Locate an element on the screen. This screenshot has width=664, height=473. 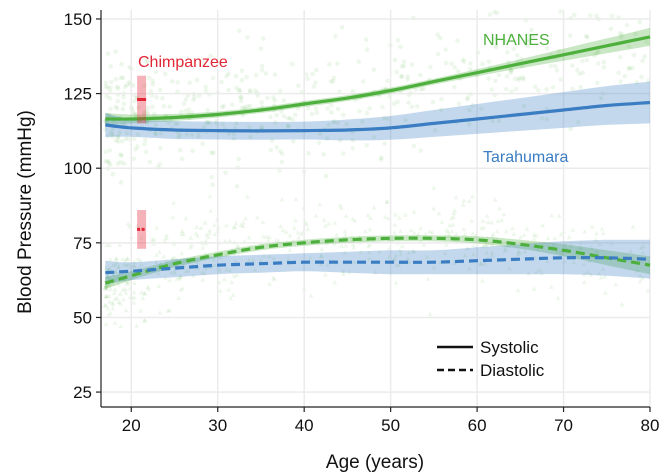
confidence-band is located at coordinates (378, 111).